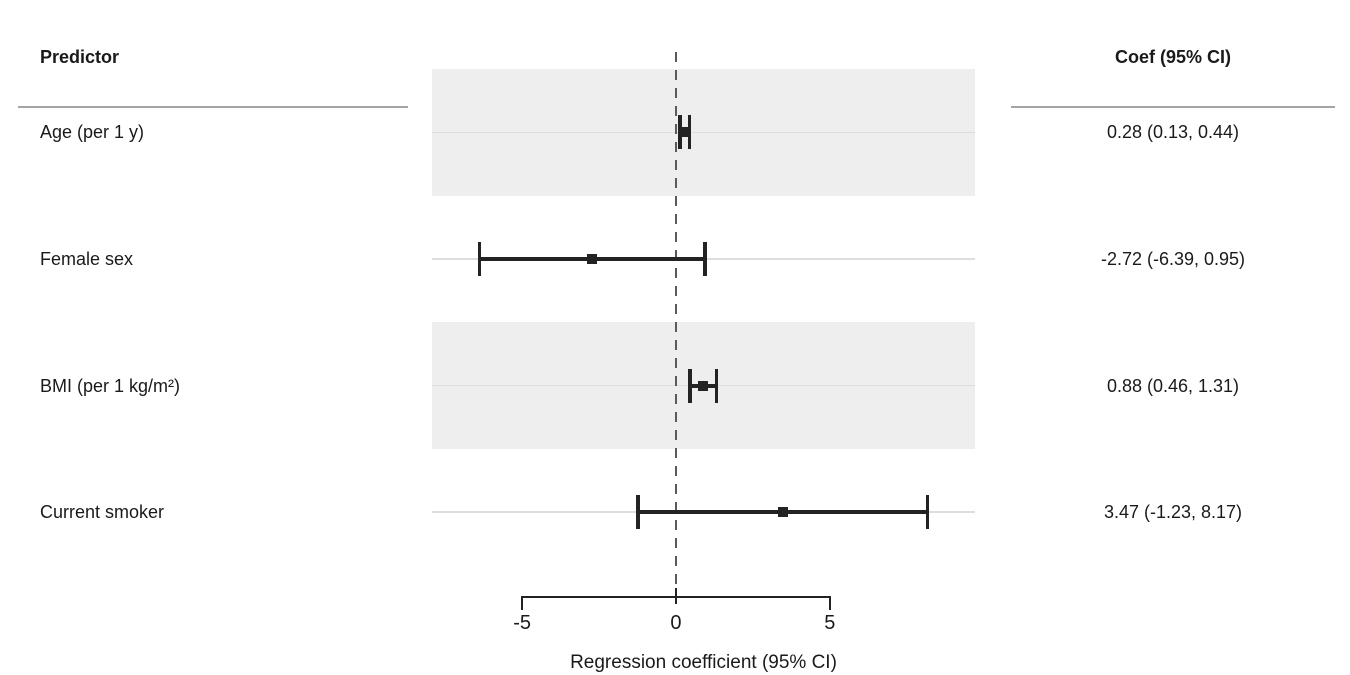 This screenshot has height=675, width=1350. What do you see at coordinates (676, 324) in the screenshot?
I see `zero-reference-line` at bounding box center [676, 324].